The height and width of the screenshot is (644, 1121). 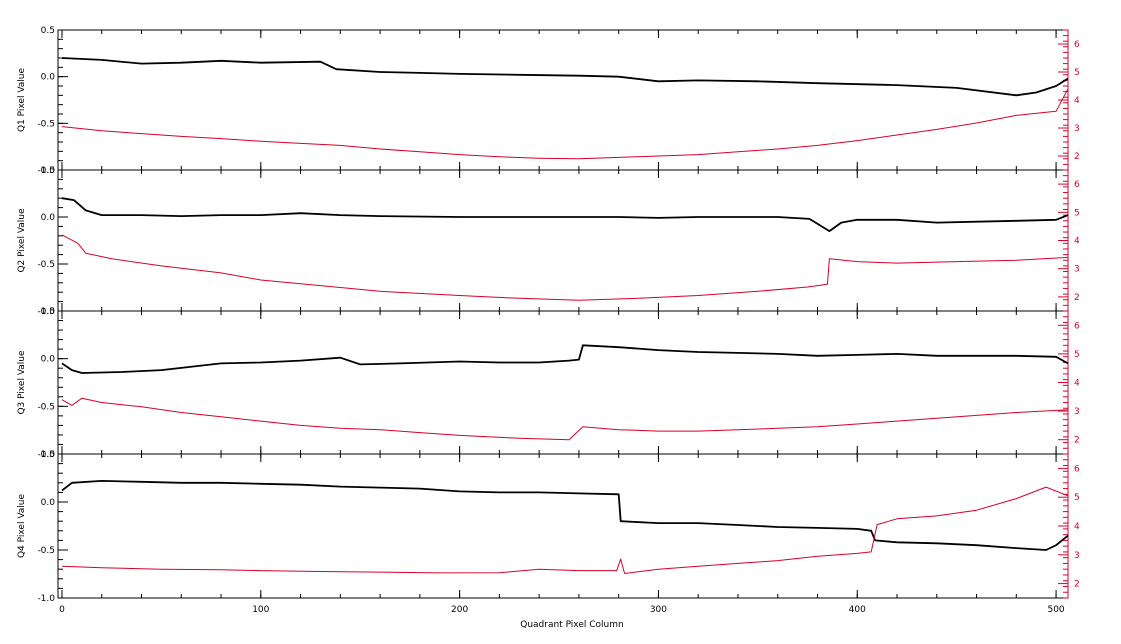 I want to click on x-tick-label: 300, so click(x=658, y=610).